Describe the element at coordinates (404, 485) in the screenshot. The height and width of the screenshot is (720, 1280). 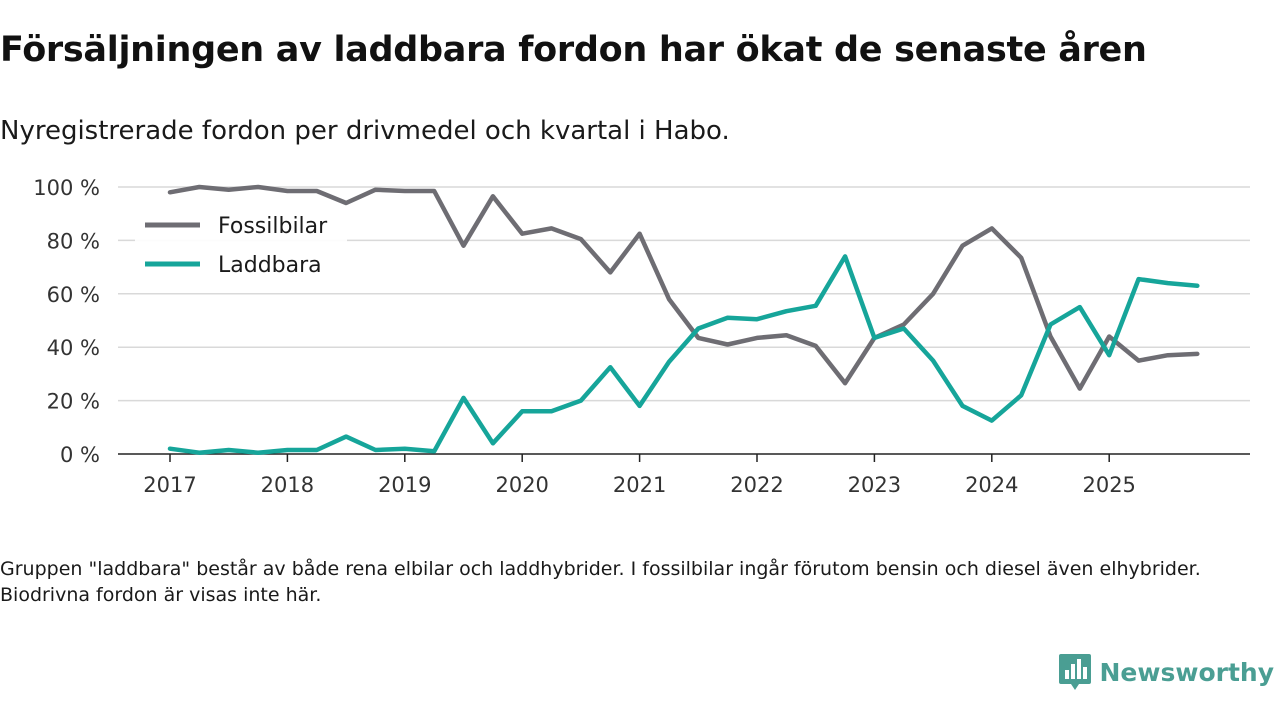
I see `x-tick-label: 2019` at that location.